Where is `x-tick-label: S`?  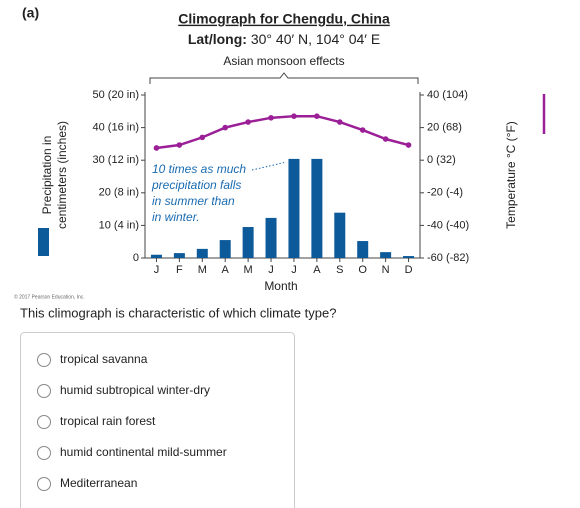
x-tick-label: S is located at coordinates (339, 270).